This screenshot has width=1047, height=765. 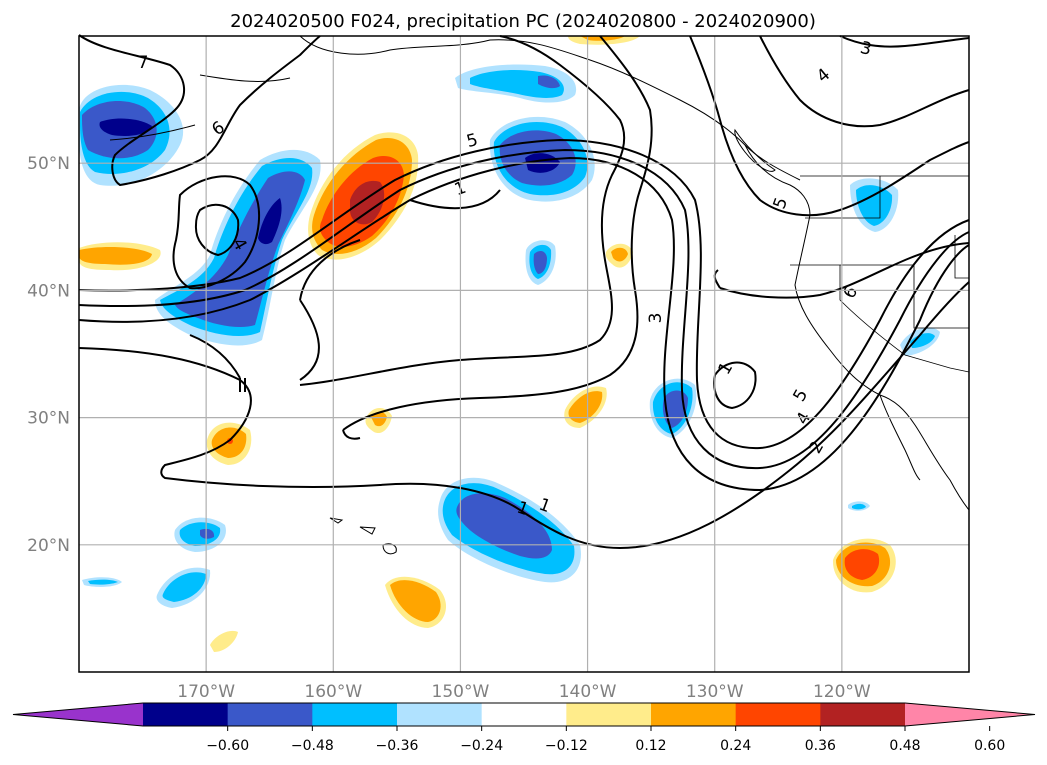 I want to click on colorbar-tick-label: 0.12, so click(x=650, y=746).